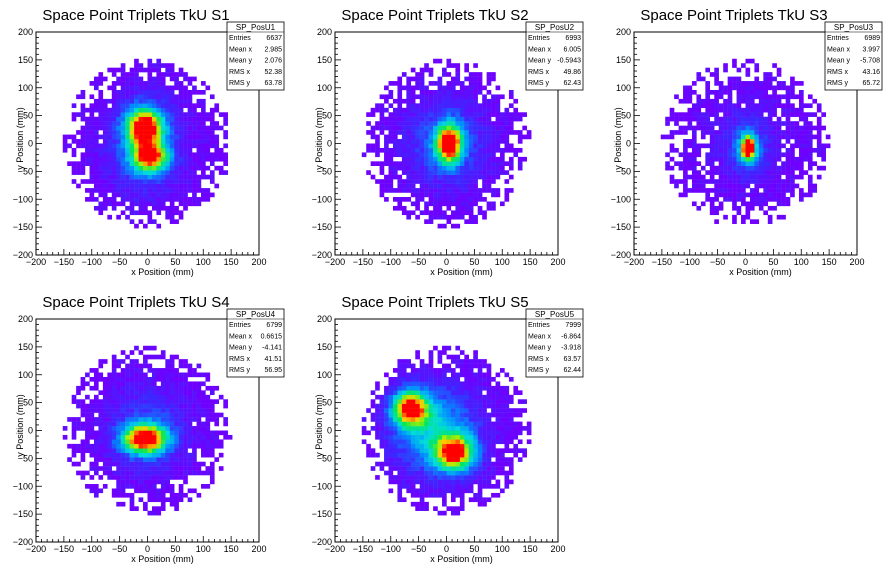 The image size is (896, 574). What do you see at coordinates (23, 486) in the screenshot?
I see `y-tick-label: −100` at bounding box center [23, 486].